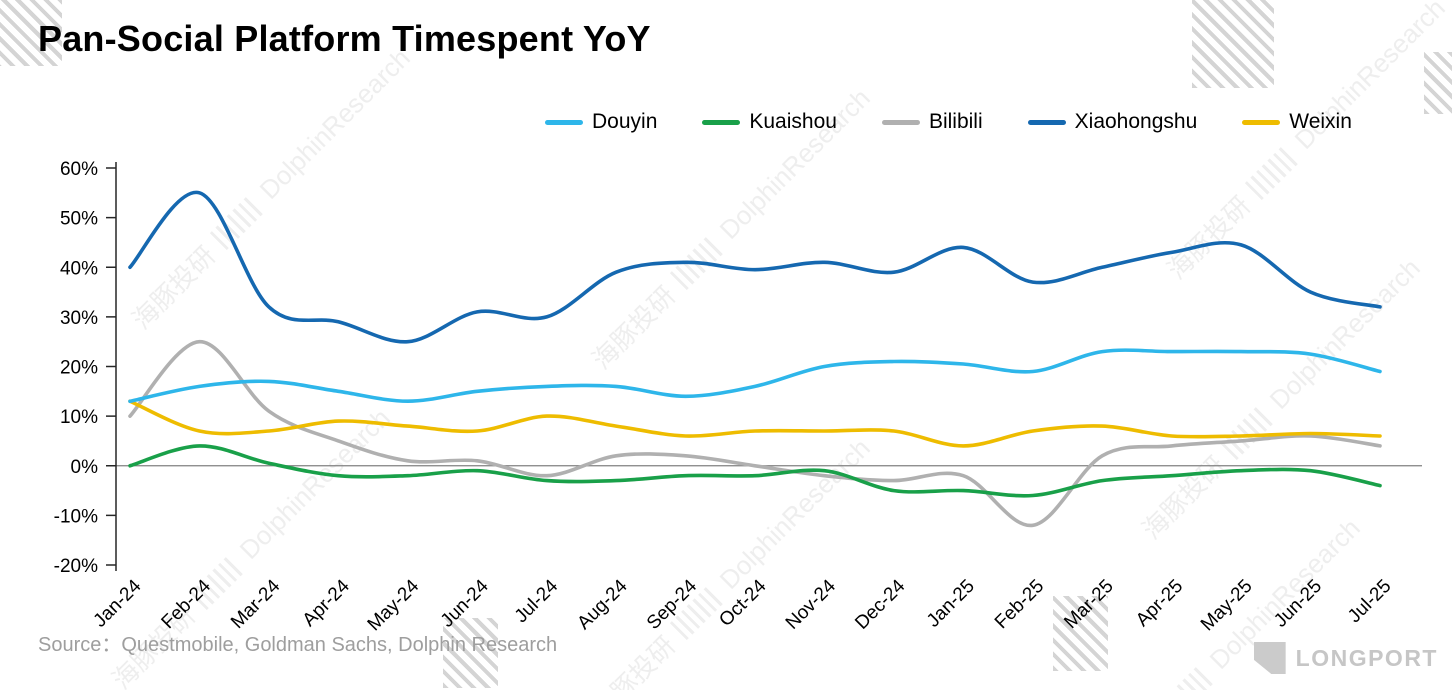  I want to click on legend-label: Bilibili, so click(955, 121).